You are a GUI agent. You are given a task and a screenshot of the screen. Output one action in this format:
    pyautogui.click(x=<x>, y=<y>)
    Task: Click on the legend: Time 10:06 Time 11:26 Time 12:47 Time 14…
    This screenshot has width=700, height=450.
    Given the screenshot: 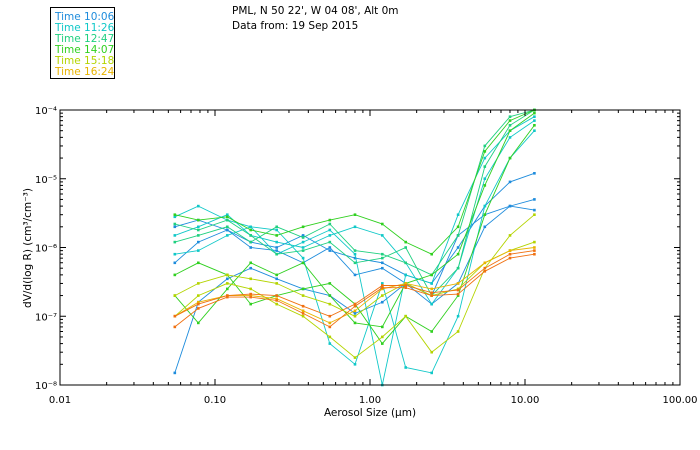 What is the action you would take?
    pyautogui.click(x=82, y=43)
    